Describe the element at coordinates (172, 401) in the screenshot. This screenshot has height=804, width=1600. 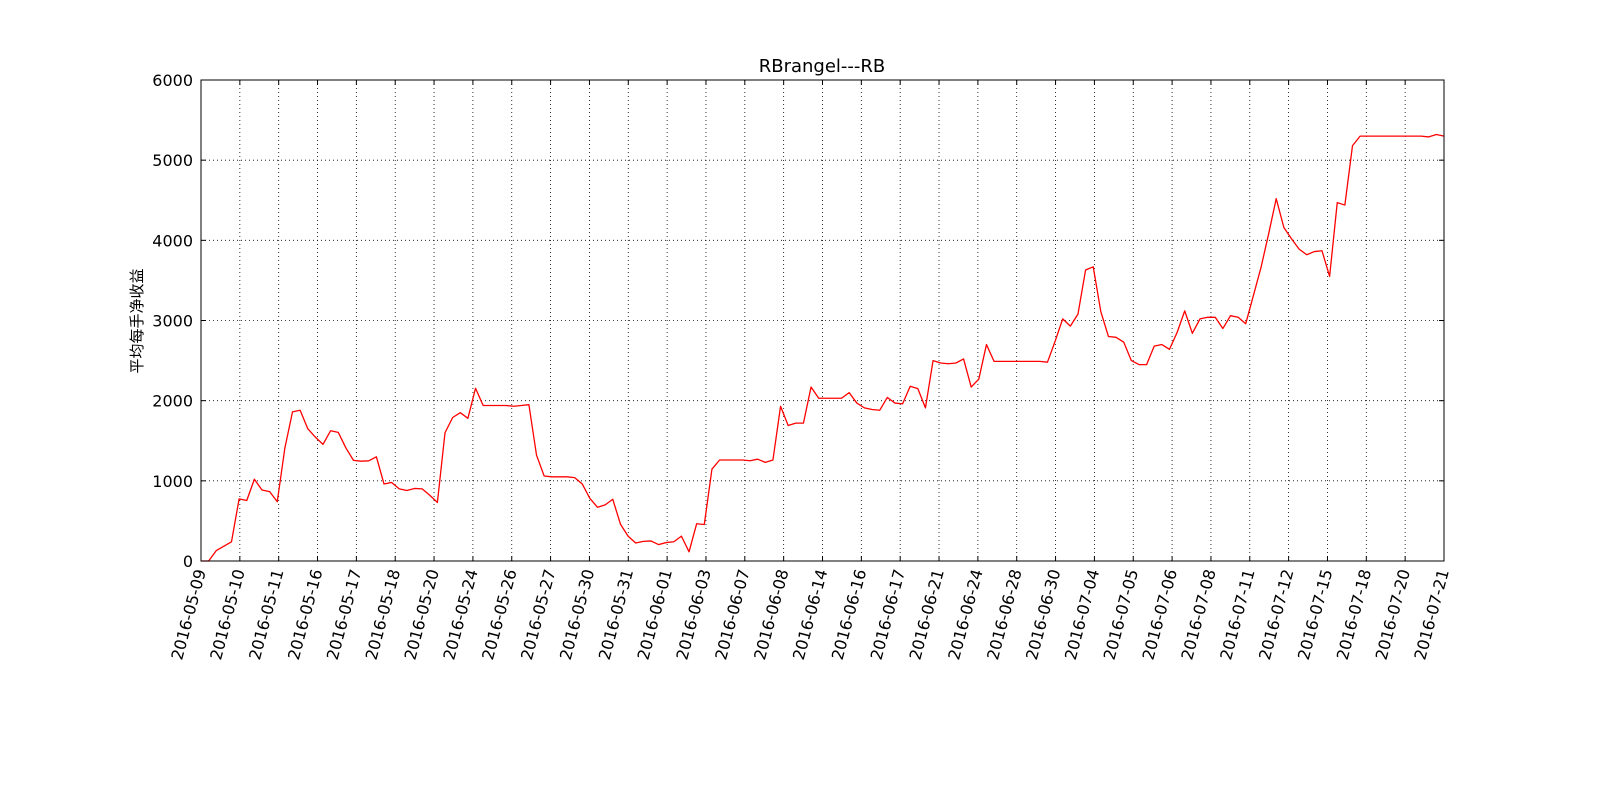
I see `y-tick-label: 2000` at that location.